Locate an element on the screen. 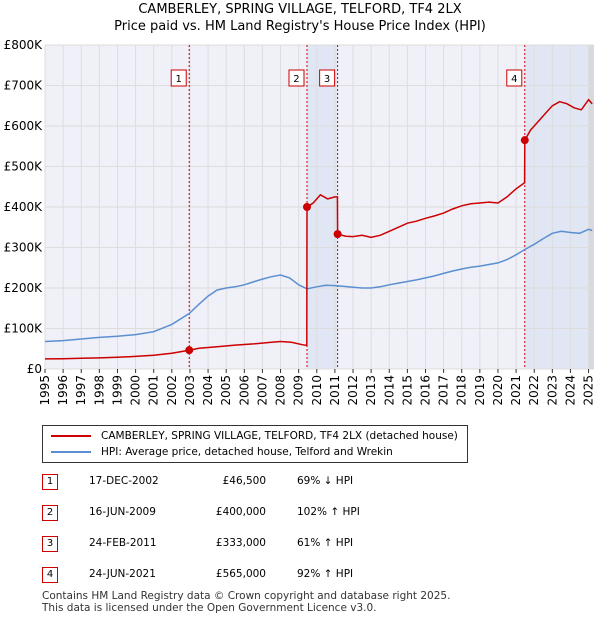  sale-label-number: 4 is located at coordinates (514, 79).